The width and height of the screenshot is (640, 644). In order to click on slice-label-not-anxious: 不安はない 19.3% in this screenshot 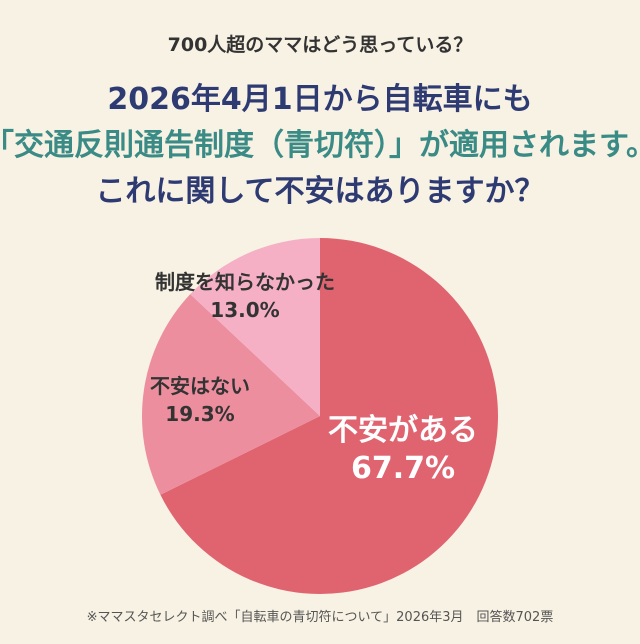, I will do `click(200, 400)`.